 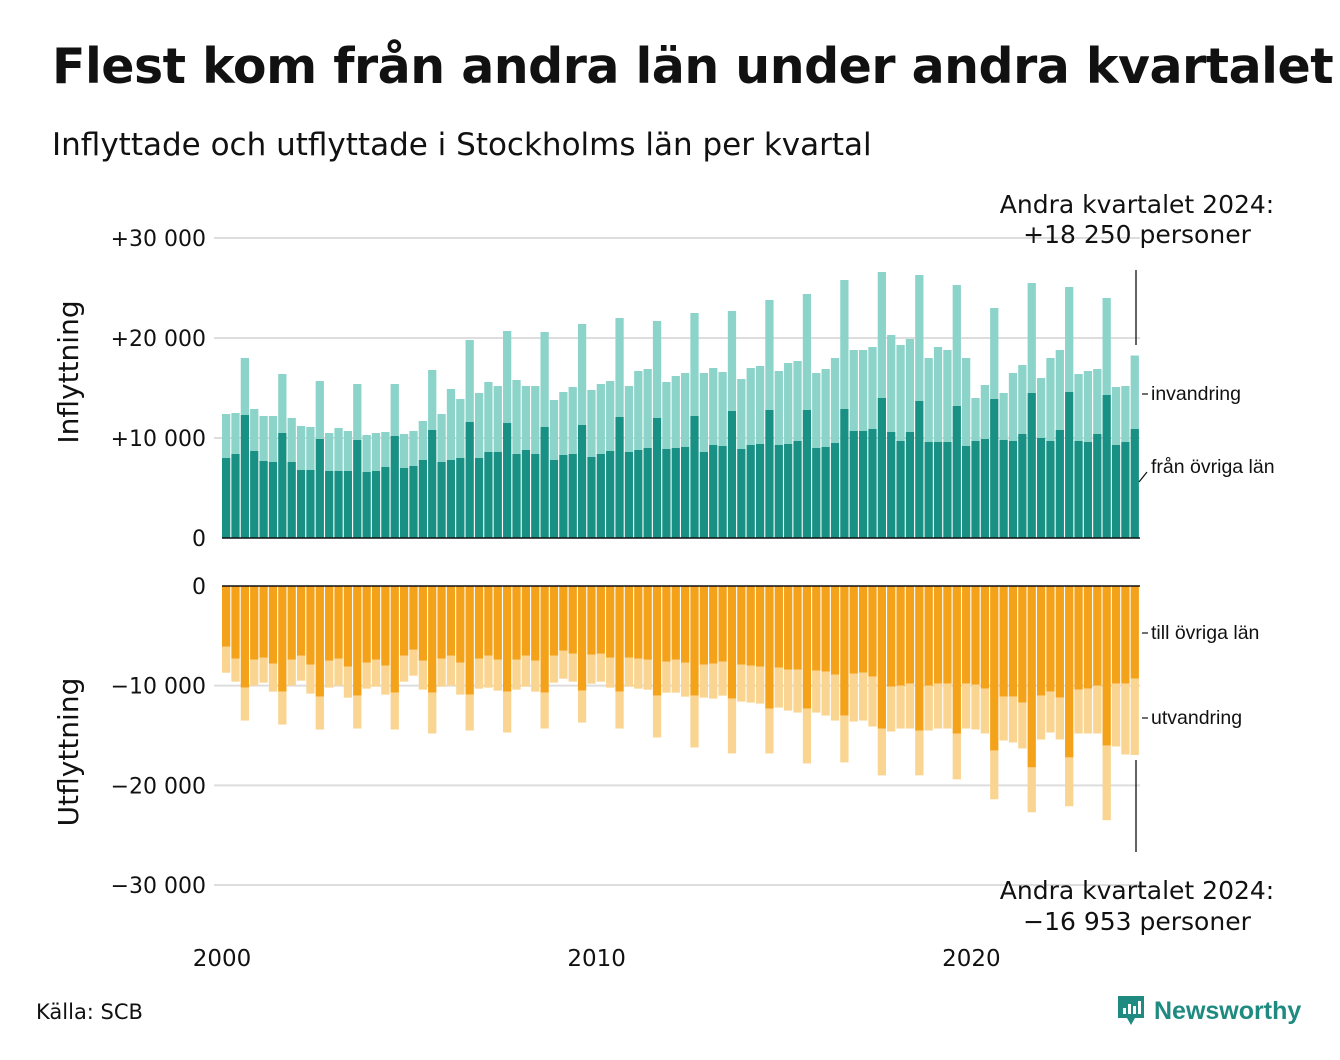 What do you see at coordinates (1143, 477) in the screenshot?
I see `legend-label-fran-ovriga-lan-tick` at bounding box center [1143, 477].